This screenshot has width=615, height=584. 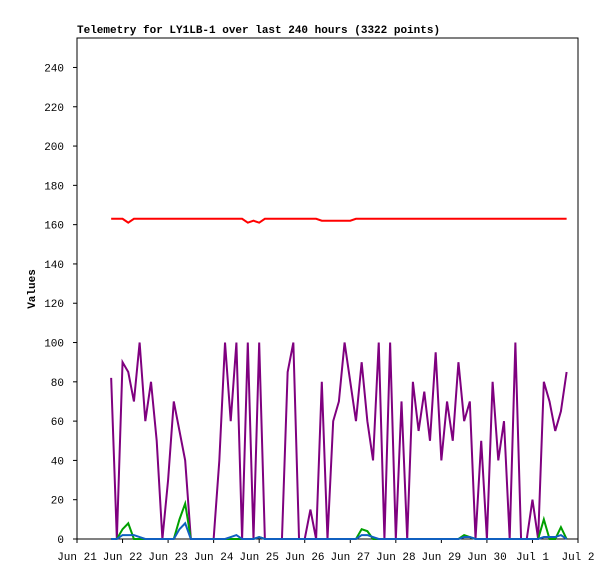 I want to click on x-tick-label: Jun 28, so click(x=396, y=558).